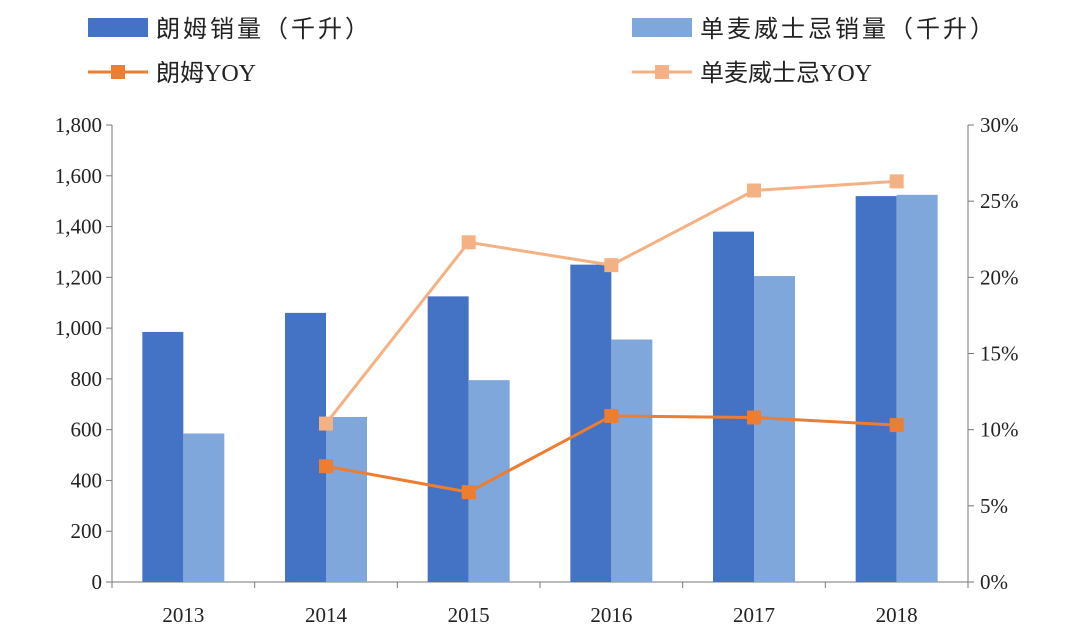  I want to click on right-tick-label: 0%, so click(994, 582).